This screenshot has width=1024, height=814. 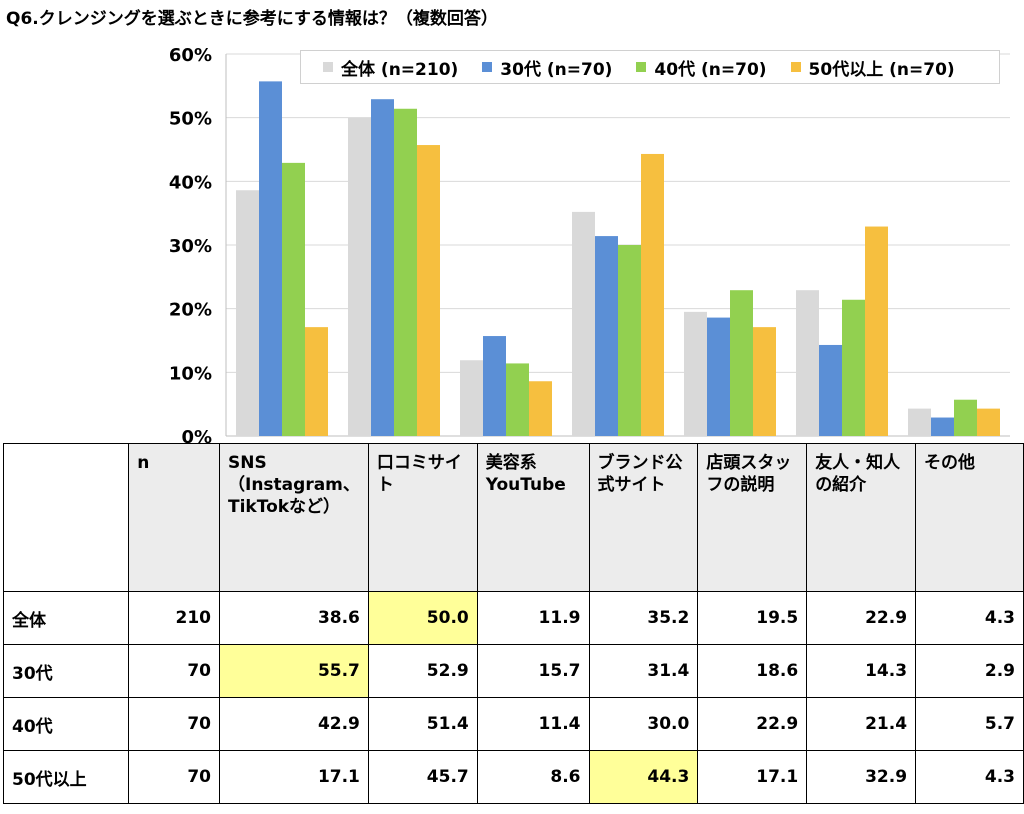 What do you see at coordinates (643, 517) in the screenshot?
I see `table-header-cell: ブランド公式サイト` at bounding box center [643, 517].